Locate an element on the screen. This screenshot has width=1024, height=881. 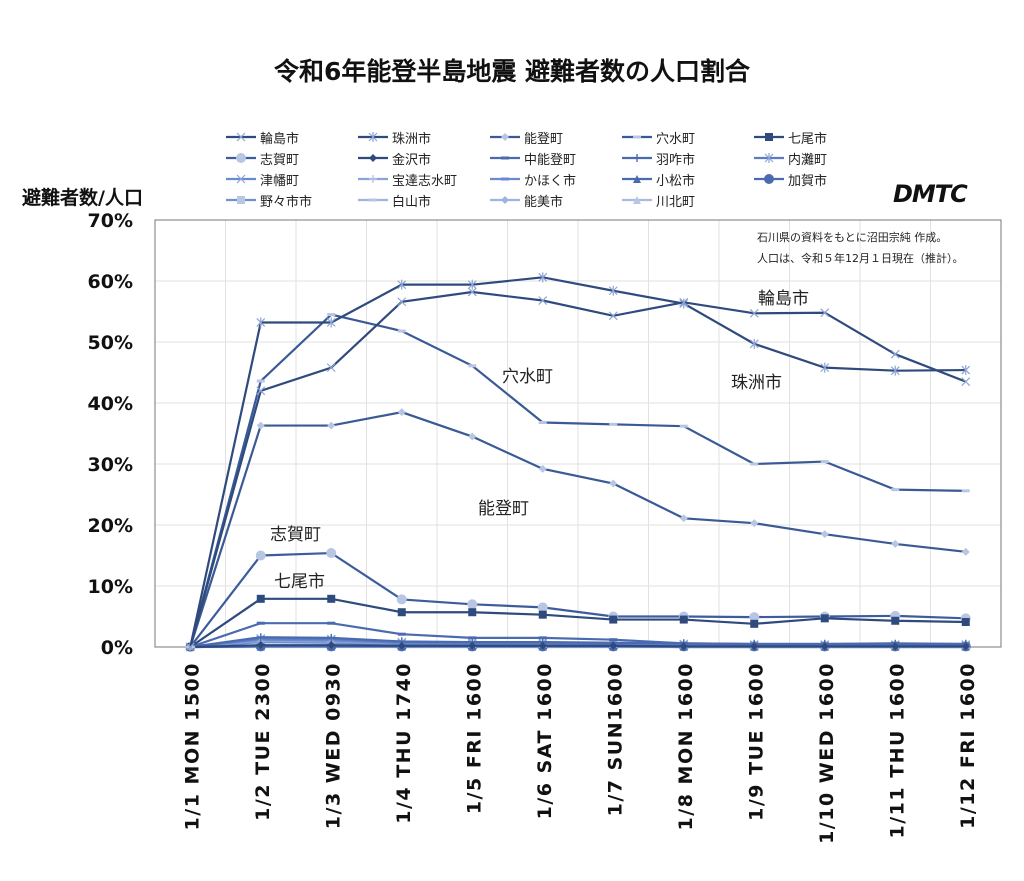
series-annotation: 輪島市 is located at coordinates (783, 299).